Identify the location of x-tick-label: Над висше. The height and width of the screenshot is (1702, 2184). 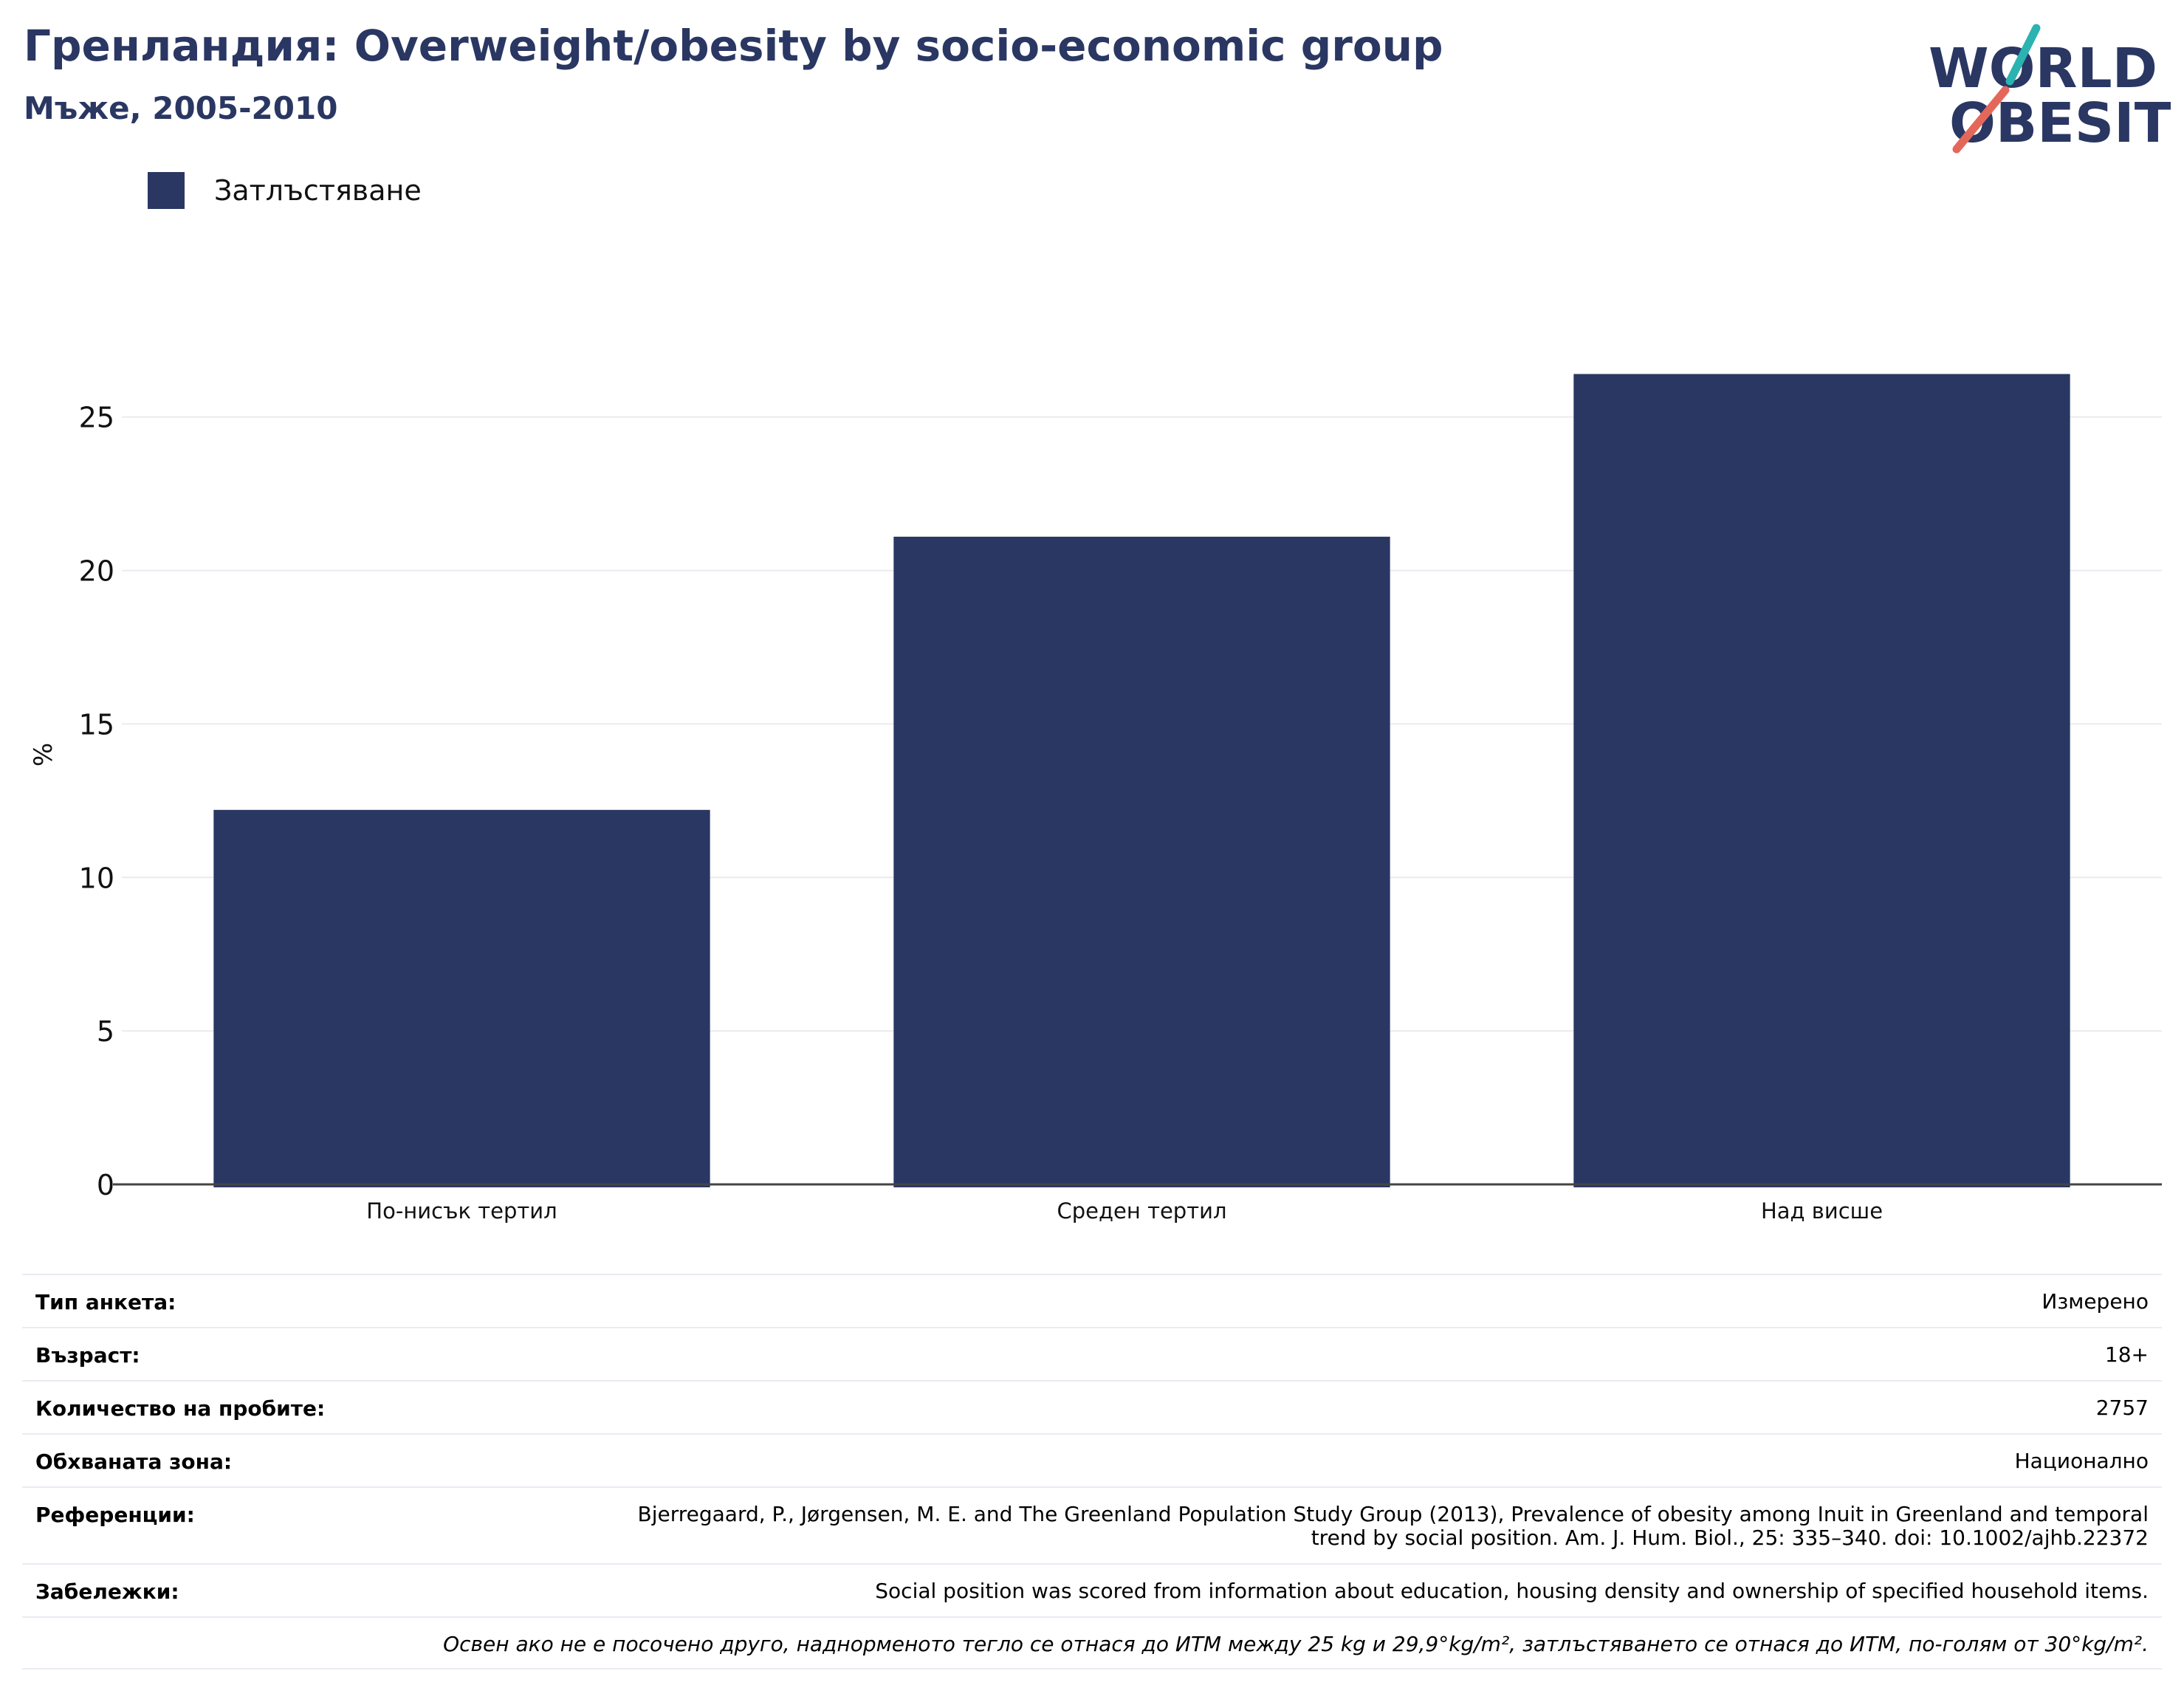
(1822, 1211).